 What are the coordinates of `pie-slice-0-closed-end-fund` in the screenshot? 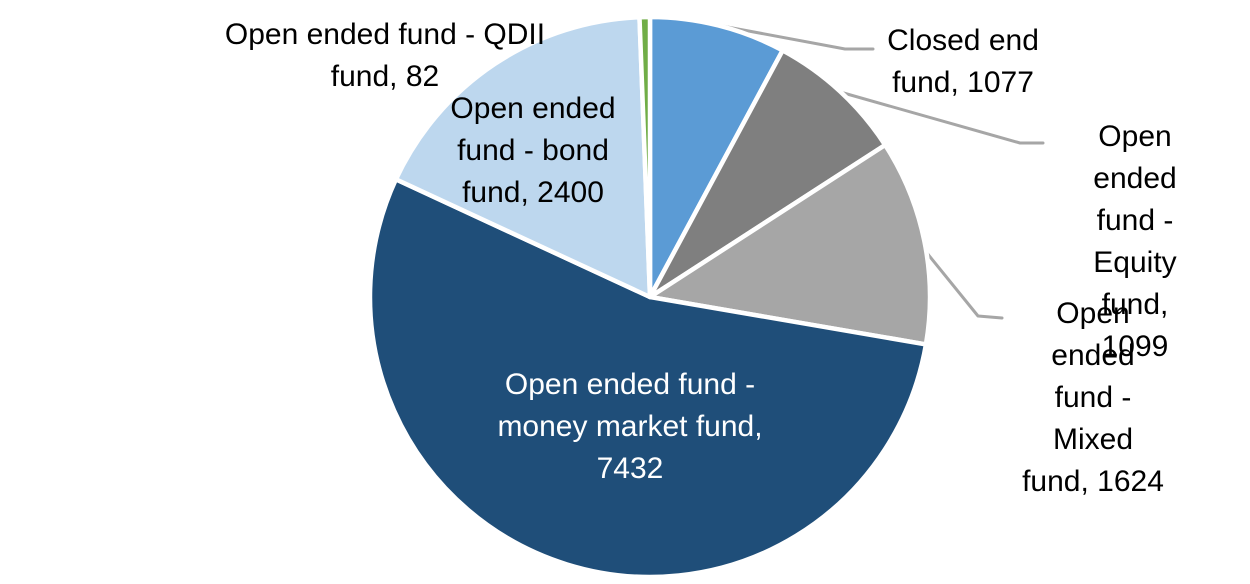 It's located at (716, 157).